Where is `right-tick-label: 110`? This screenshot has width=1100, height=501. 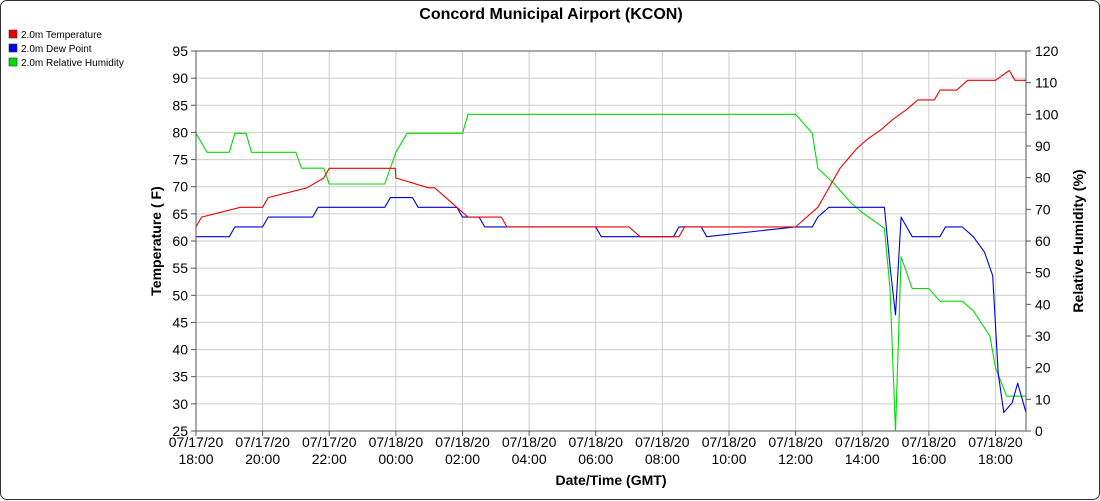
right-tick-label: 110 is located at coordinates (1046, 83).